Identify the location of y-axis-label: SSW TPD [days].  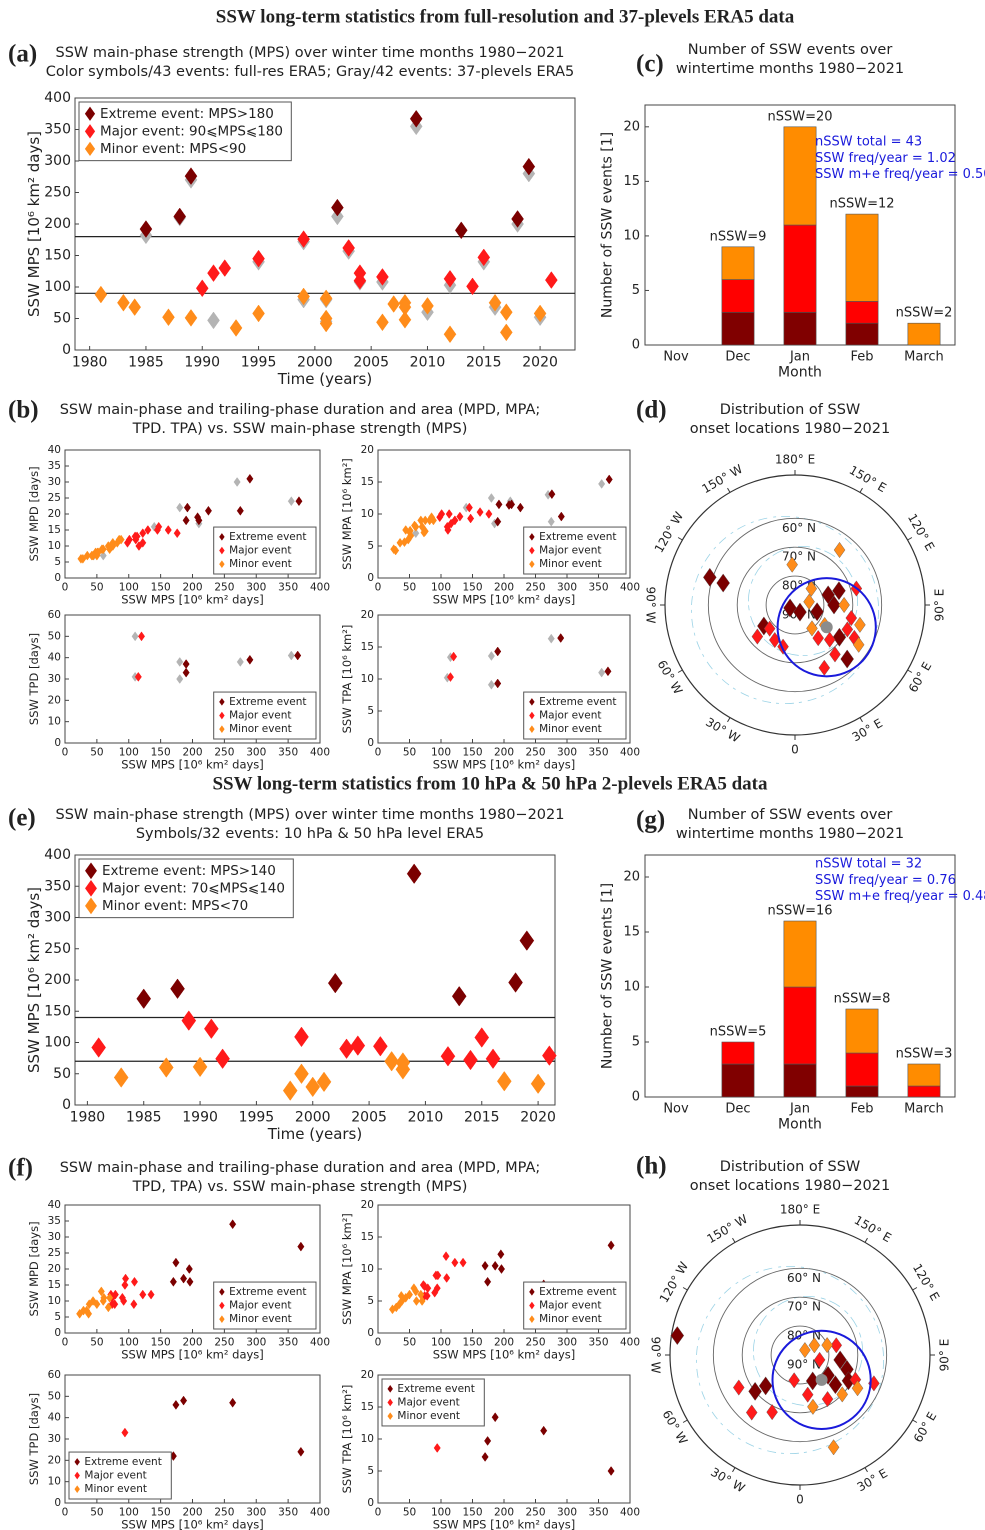
(34, 1439).